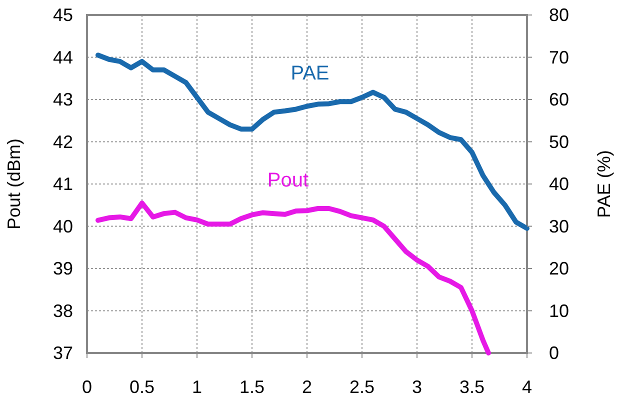  What do you see at coordinates (559, 226) in the screenshot?
I see `y2-tick-label: 30` at bounding box center [559, 226].